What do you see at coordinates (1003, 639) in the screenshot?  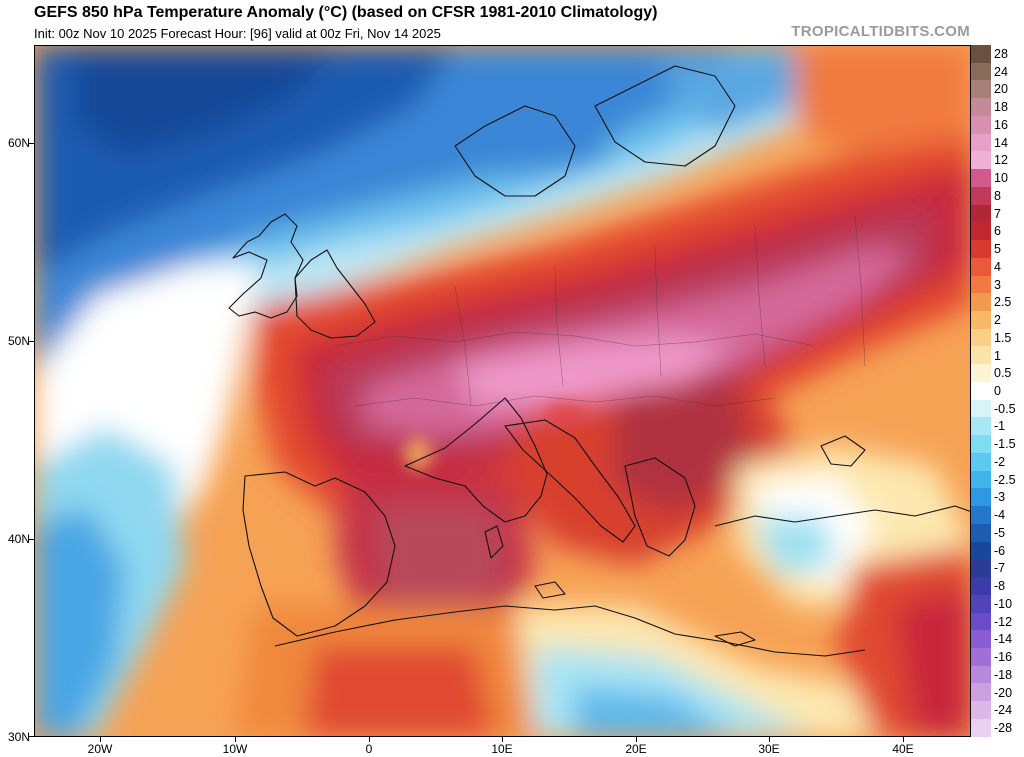 I see `colorbar-label: -14` at bounding box center [1003, 639].